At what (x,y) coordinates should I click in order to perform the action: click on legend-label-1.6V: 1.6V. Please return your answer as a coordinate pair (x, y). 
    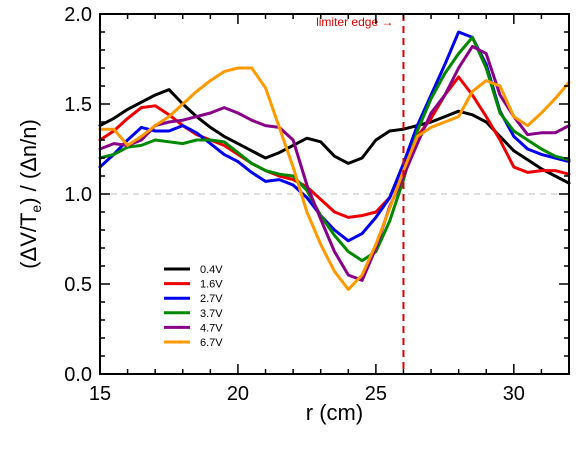
    Looking at the image, I should click on (211, 285).